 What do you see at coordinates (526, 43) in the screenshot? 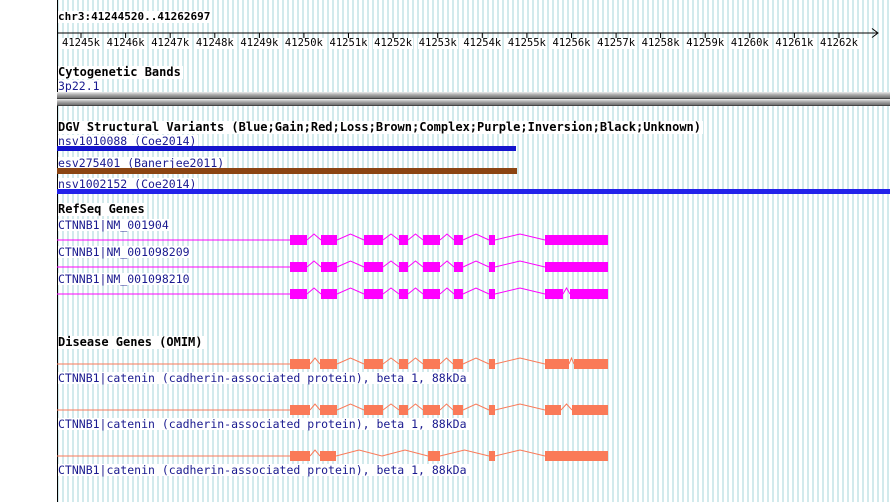
I see `ruler-tick-label: 41255k` at bounding box center [526, 43].